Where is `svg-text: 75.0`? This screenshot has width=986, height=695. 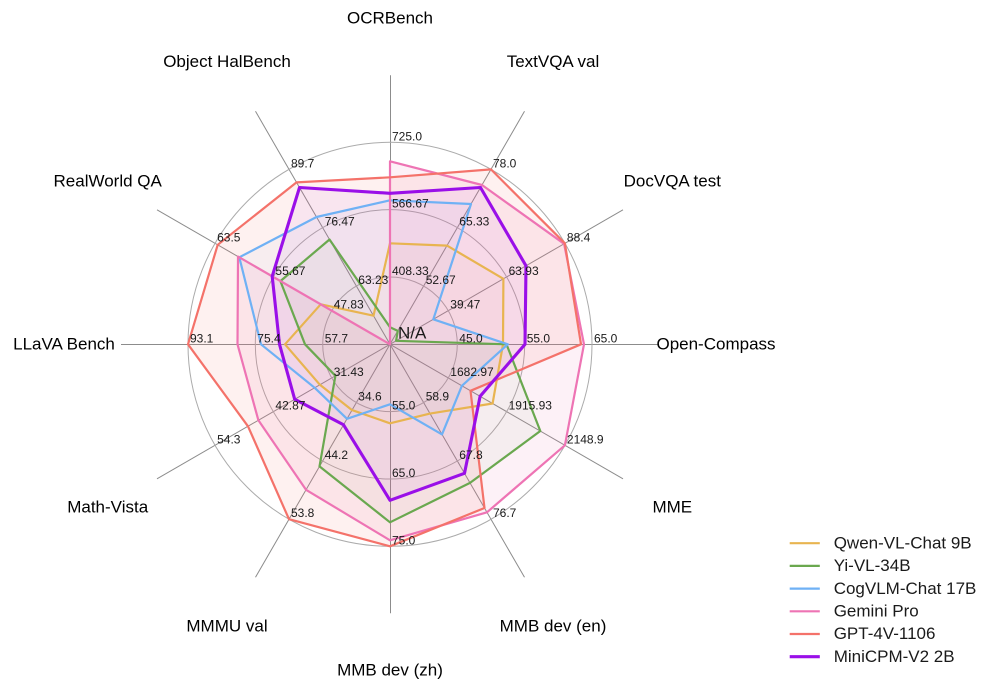 svg-text: 75.0 is located at coordinates (404, 540).